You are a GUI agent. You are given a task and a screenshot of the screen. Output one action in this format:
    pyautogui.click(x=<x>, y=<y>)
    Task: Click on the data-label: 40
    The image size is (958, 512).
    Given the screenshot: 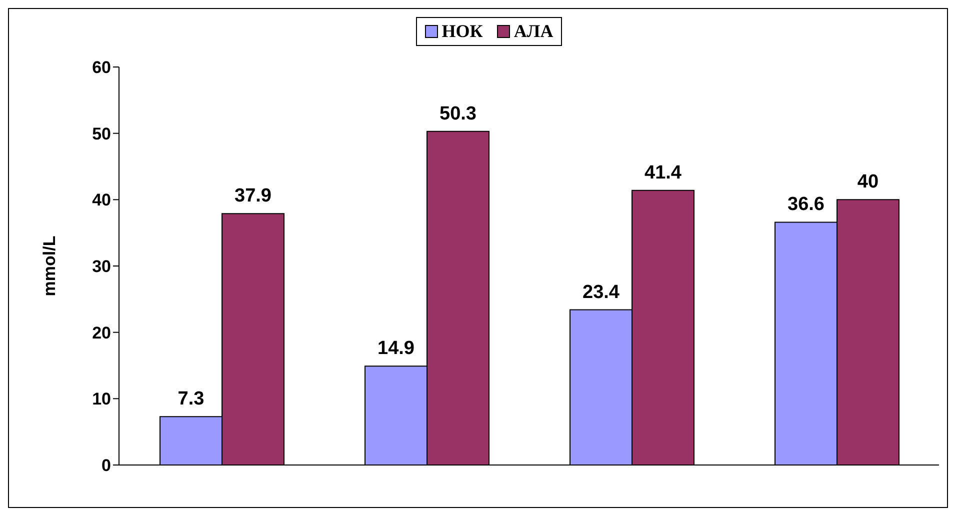 What is the action you would take?
    pyautogui.click(x=868, y=182)
    